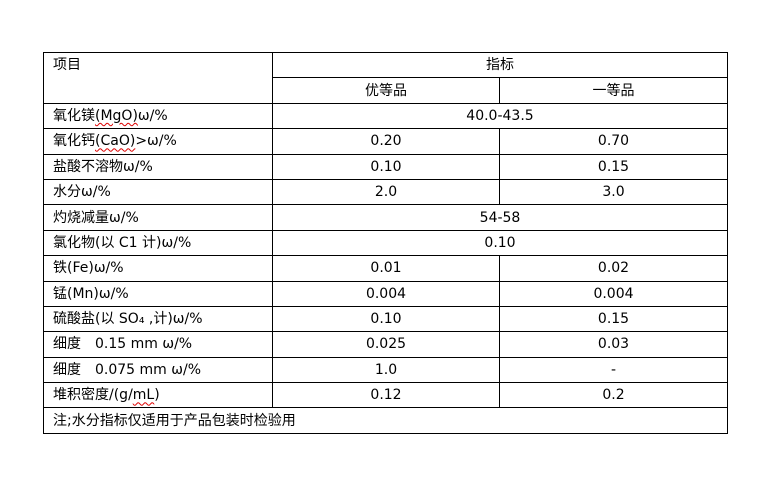 This screenshot has height=496, width=782. Describe the element at coordinates (613, 395) in the screenshot. I see `first-value: 0.2` at that location.